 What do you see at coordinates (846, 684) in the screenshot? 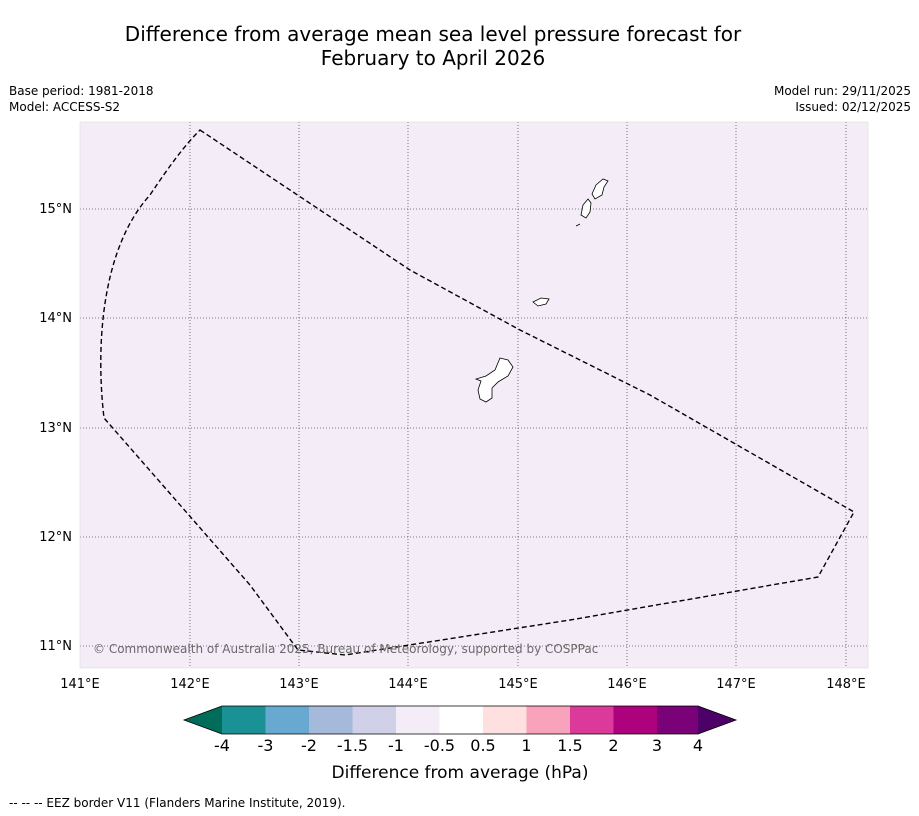
I see `lon-label-148e: 148°E` at bounding box center [846, 684].